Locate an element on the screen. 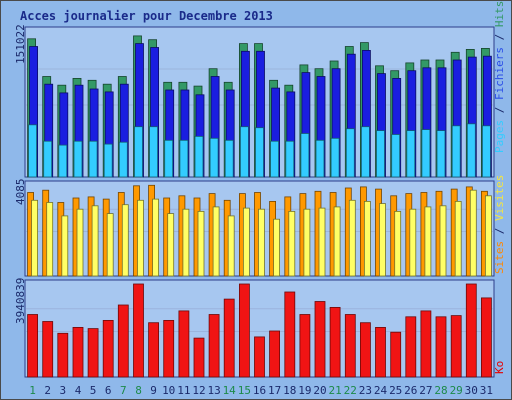  x-tick-label-4: 4 is located at coordinates (78, 390).